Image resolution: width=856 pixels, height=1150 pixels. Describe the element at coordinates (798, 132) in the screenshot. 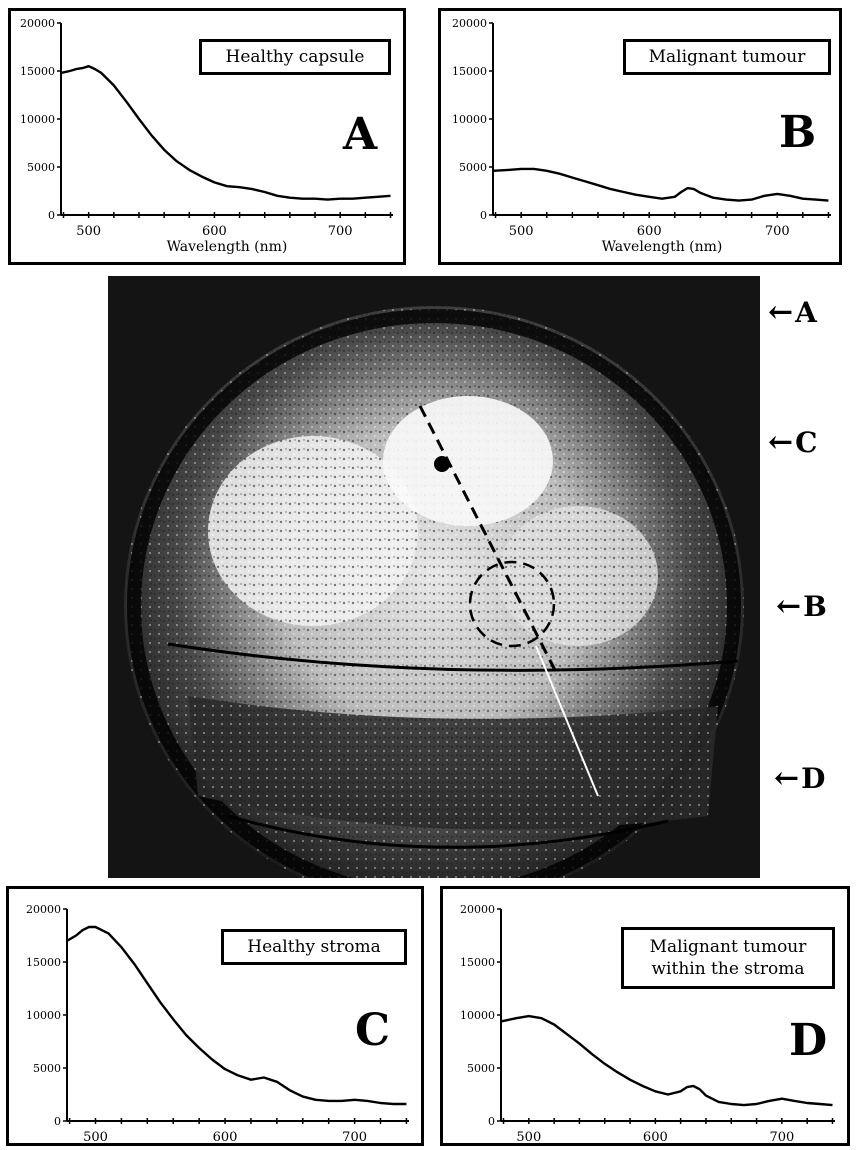

I see `panel-letter-b: B` at that location.